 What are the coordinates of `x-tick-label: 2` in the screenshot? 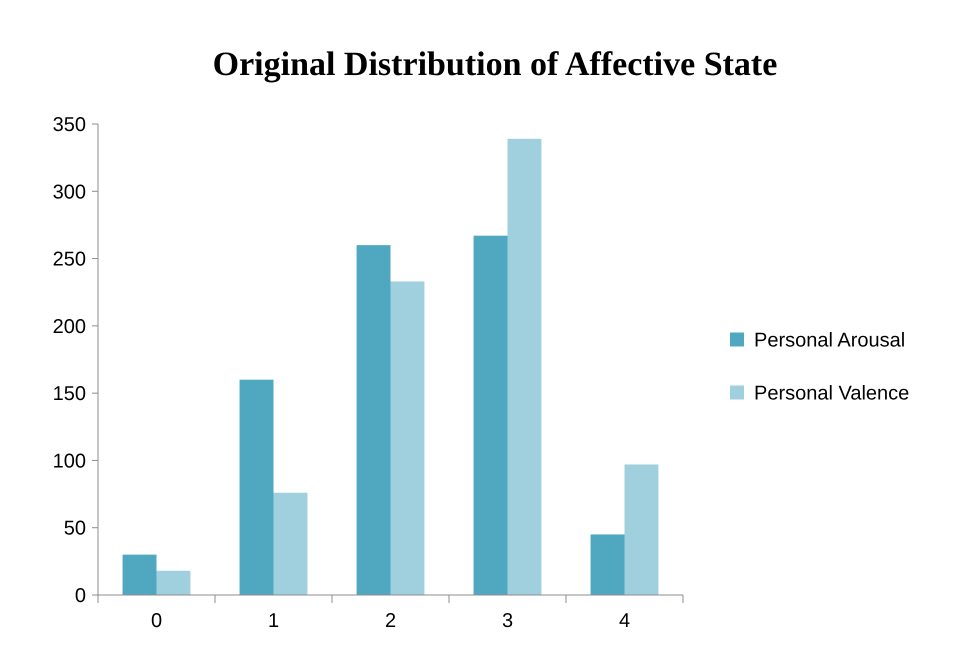 It's located at (390, 621).